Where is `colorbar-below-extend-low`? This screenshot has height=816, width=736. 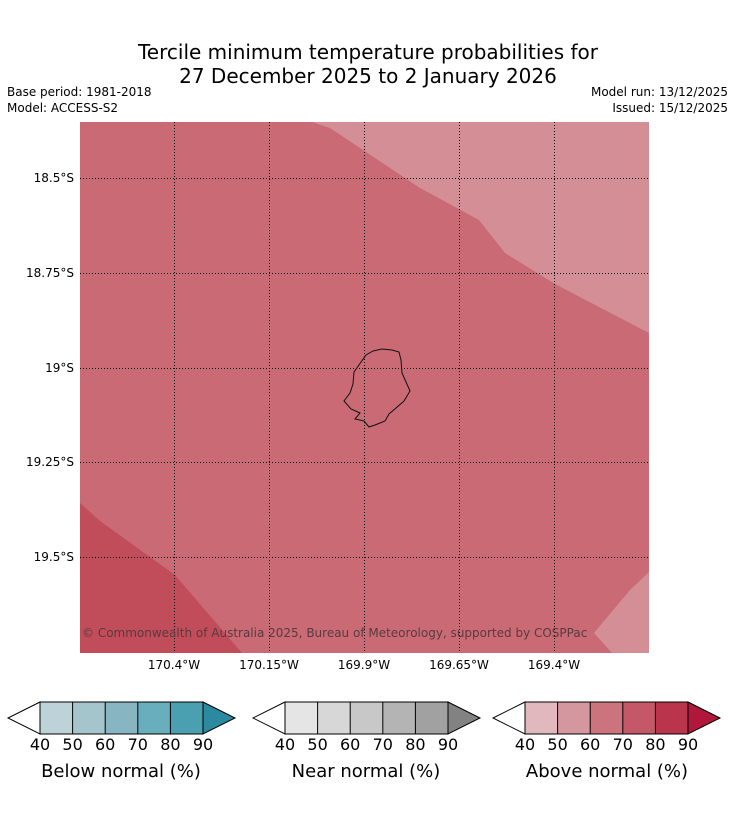 colorbar-below-extend-low is located at coordinates (23, 718).